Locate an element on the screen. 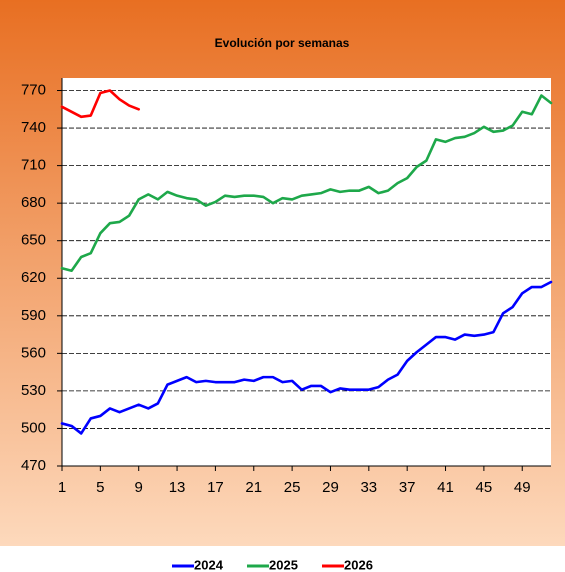  x-tick-label: 37 is located at coordinates (407, 487).